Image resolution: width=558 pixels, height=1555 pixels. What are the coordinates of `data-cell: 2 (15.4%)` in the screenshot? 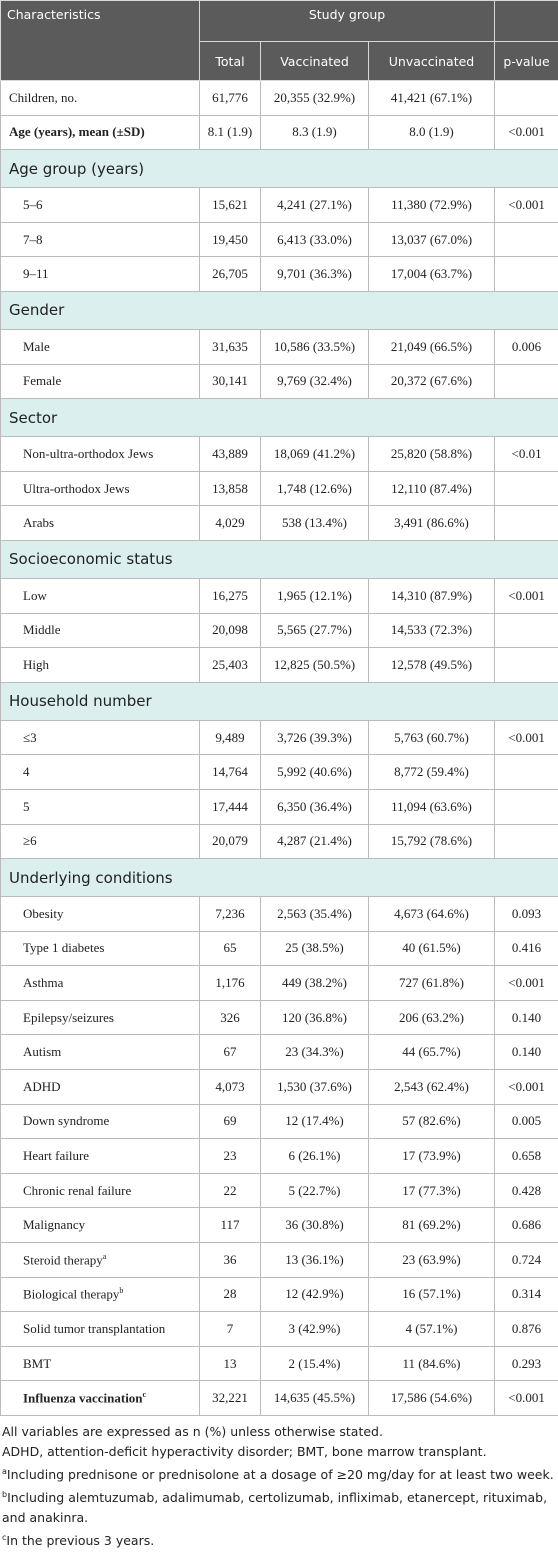 It's located at (314, 1363).